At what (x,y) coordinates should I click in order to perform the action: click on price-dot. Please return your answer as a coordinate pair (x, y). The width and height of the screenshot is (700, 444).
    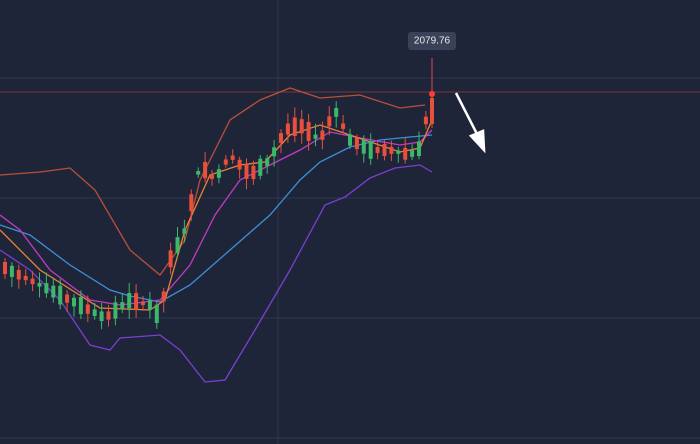
    Looking at the image, I should click on (432, 94).